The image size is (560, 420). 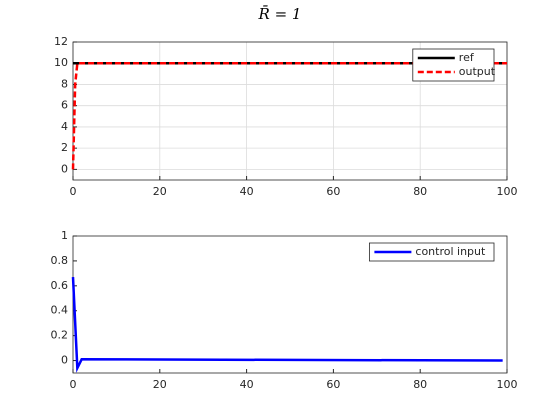 I want to click on legend-label: control input, so click(x=450, y=251).